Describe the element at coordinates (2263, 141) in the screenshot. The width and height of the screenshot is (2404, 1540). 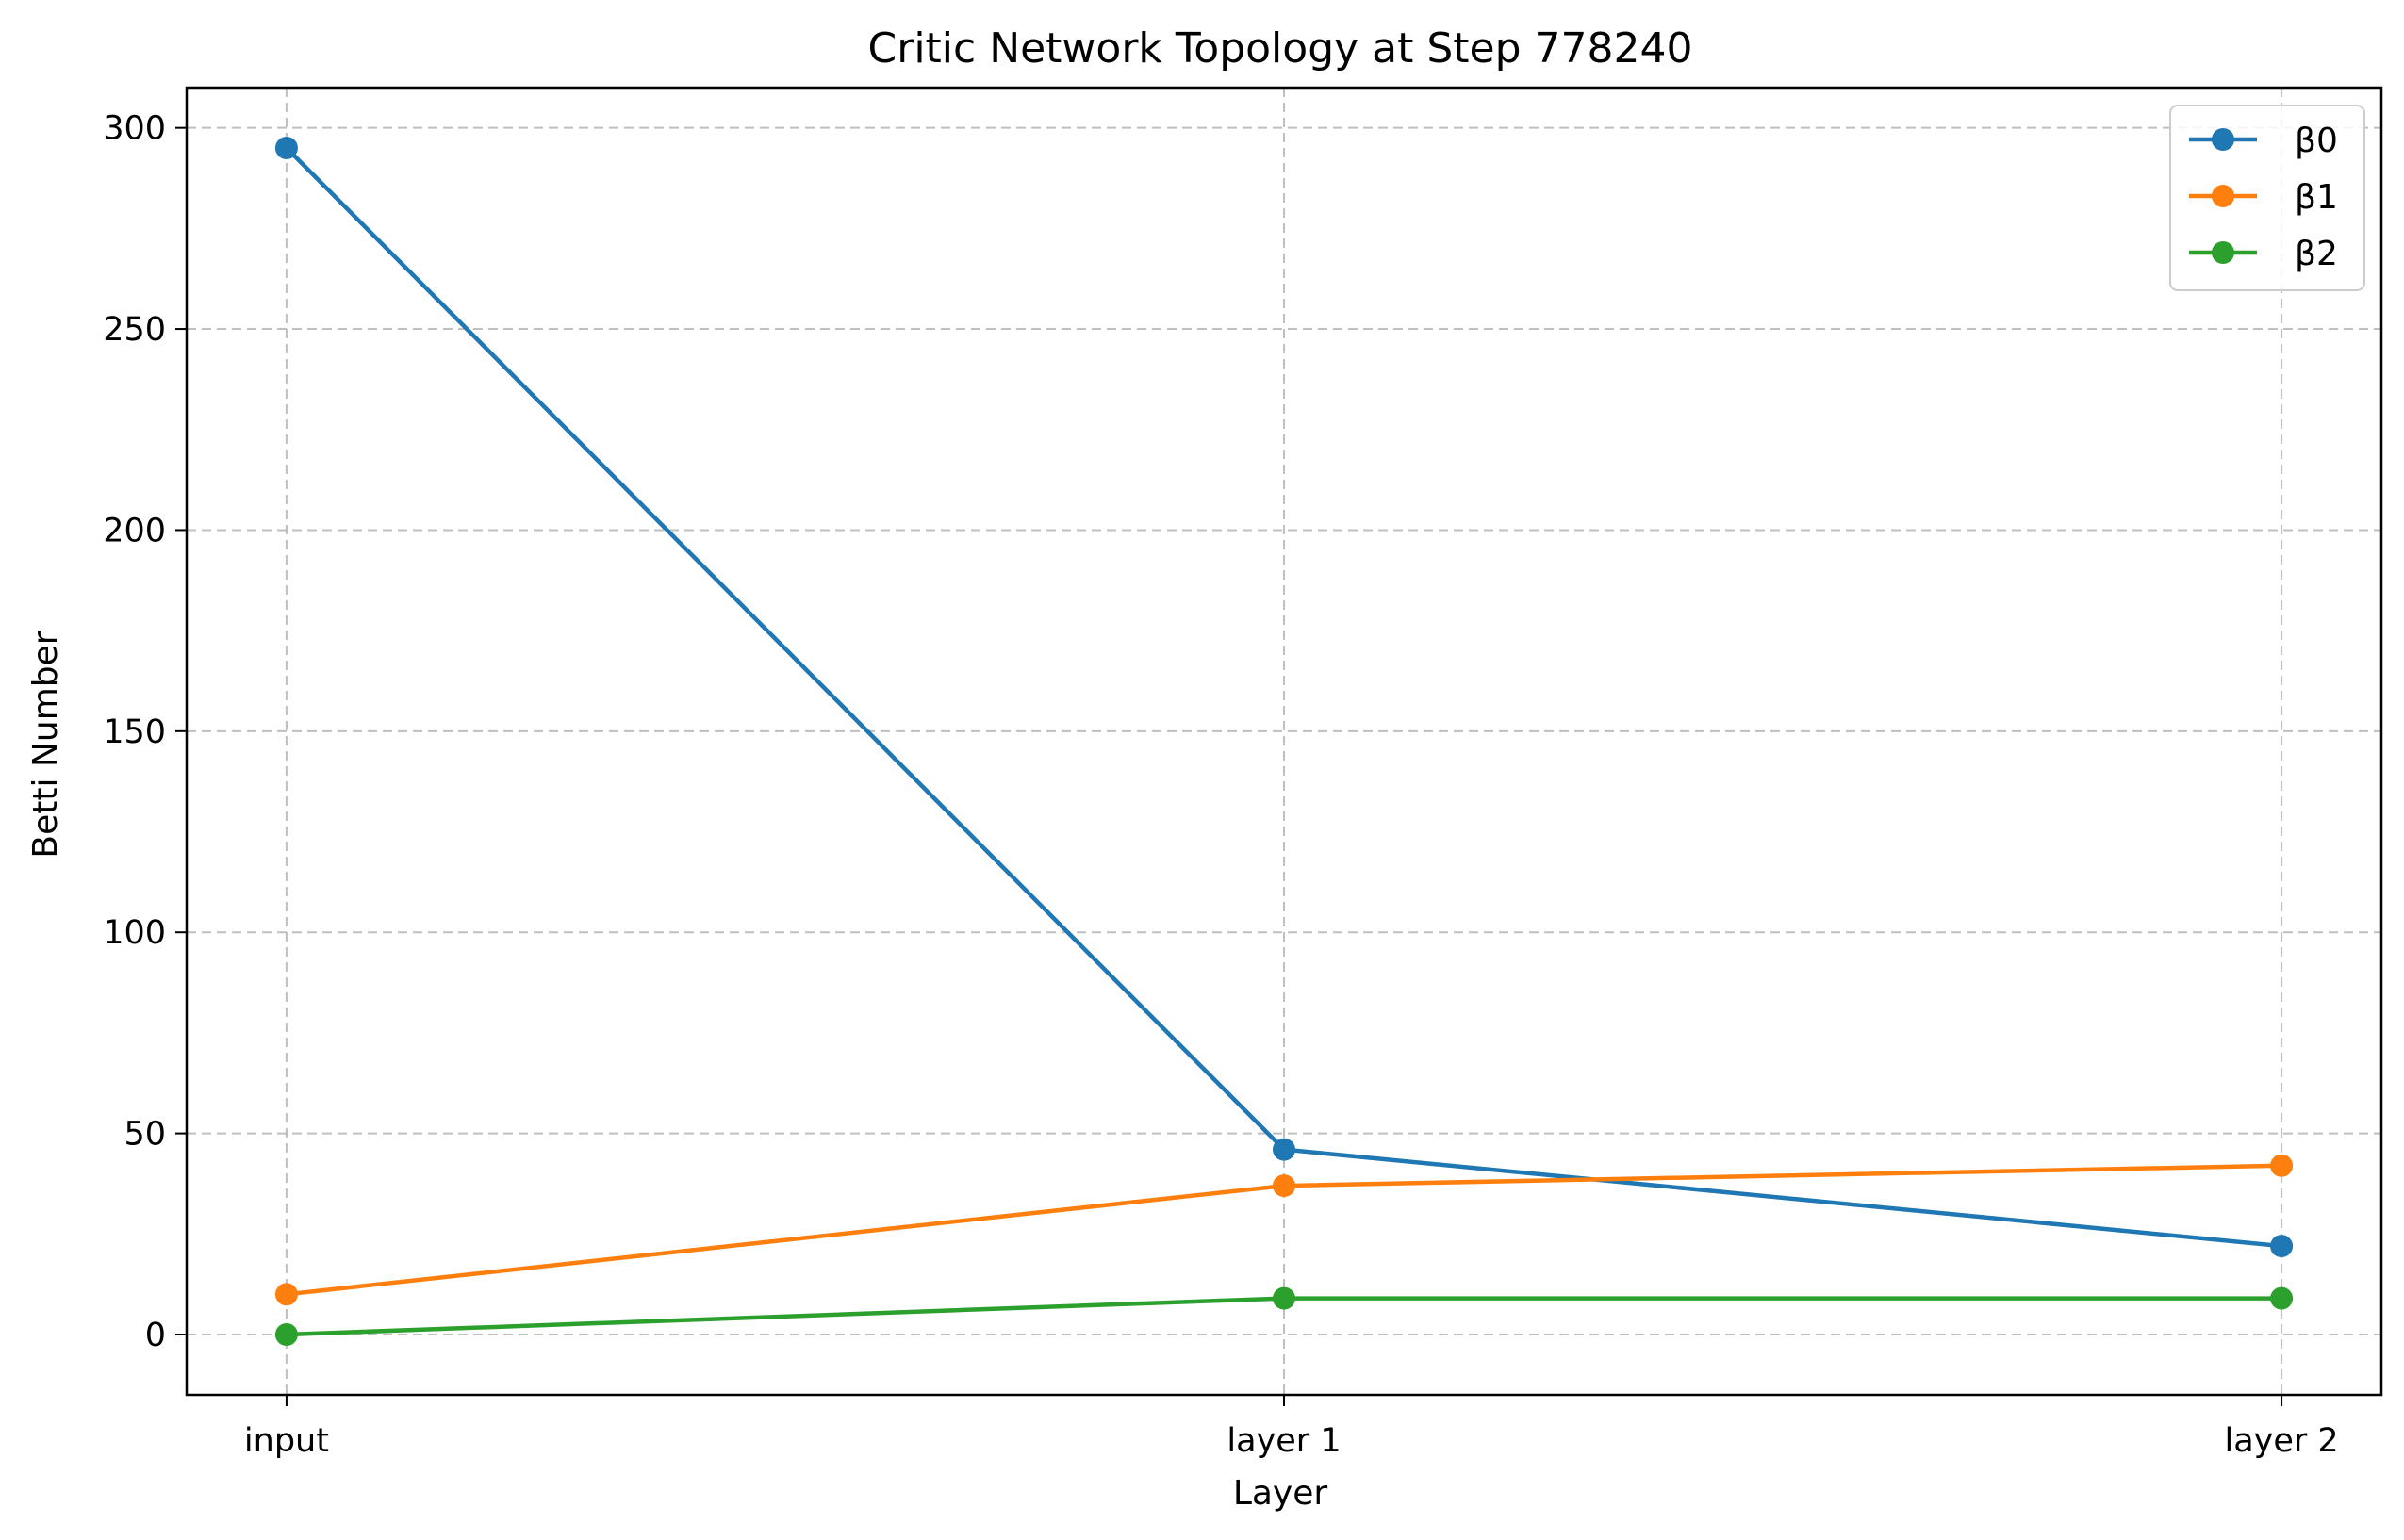
I see `legend-item: β0` at that location.